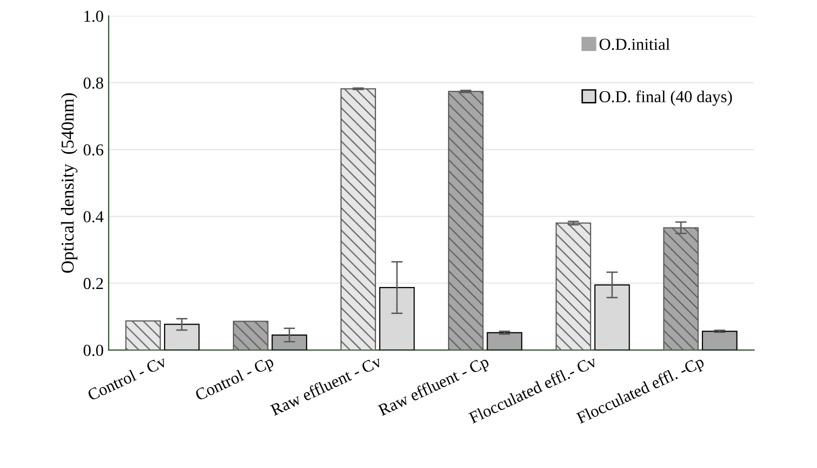  What do you see at coordinates (69, 183) in the screenshot?
I see `y-axis-title: Optical density (540nm)` at bounding box center [69, 183].